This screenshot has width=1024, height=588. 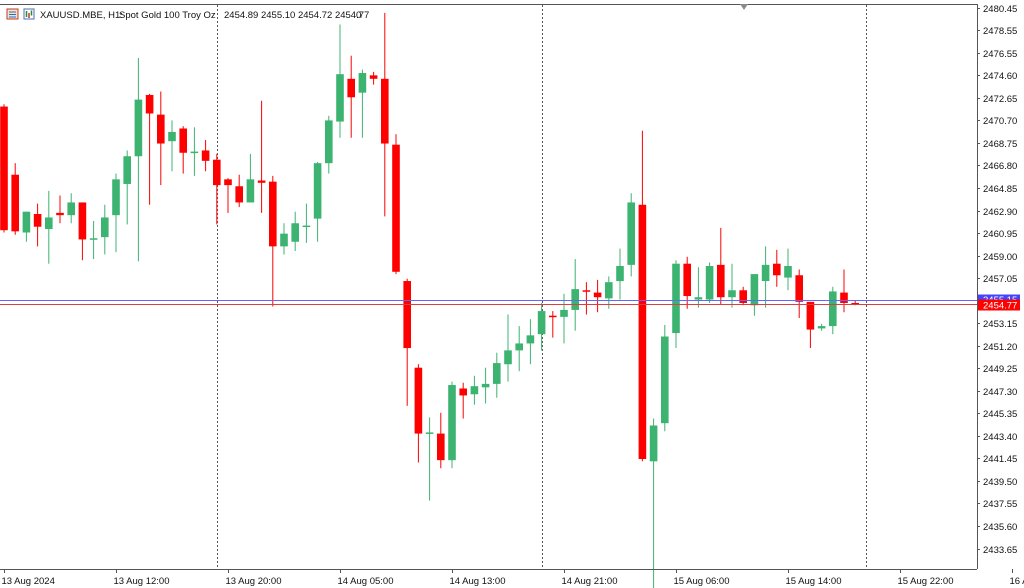 What do you see at coordinates (1000, 369) in the screenshot?
I see `price-axis-label: 2449.25` at bounding box center [1000, 369].